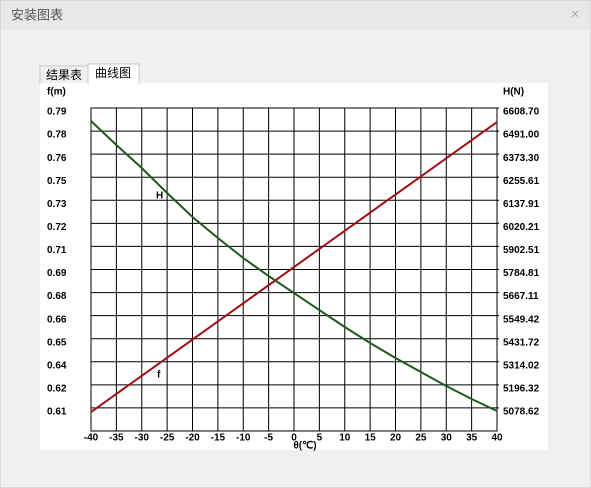 The width and height of the screenshot is (591, 488). I want to click on y-tick-label: 0.68, so click(57, 296).